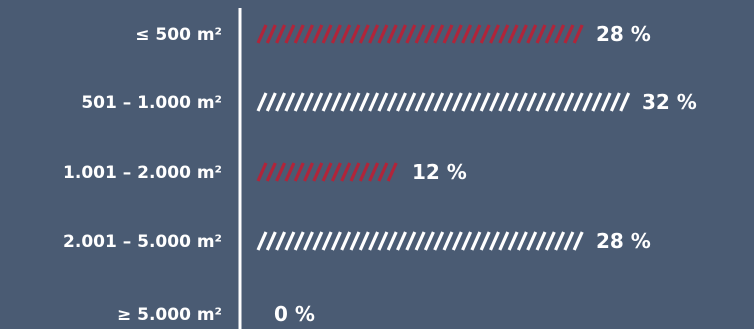 Image resolution: width=754 pixels, height=329 pixels. What do you see at coordinates (439, 172) in the screenshot?
I see `value-label: 12 %` at bounding box center [439, 172].